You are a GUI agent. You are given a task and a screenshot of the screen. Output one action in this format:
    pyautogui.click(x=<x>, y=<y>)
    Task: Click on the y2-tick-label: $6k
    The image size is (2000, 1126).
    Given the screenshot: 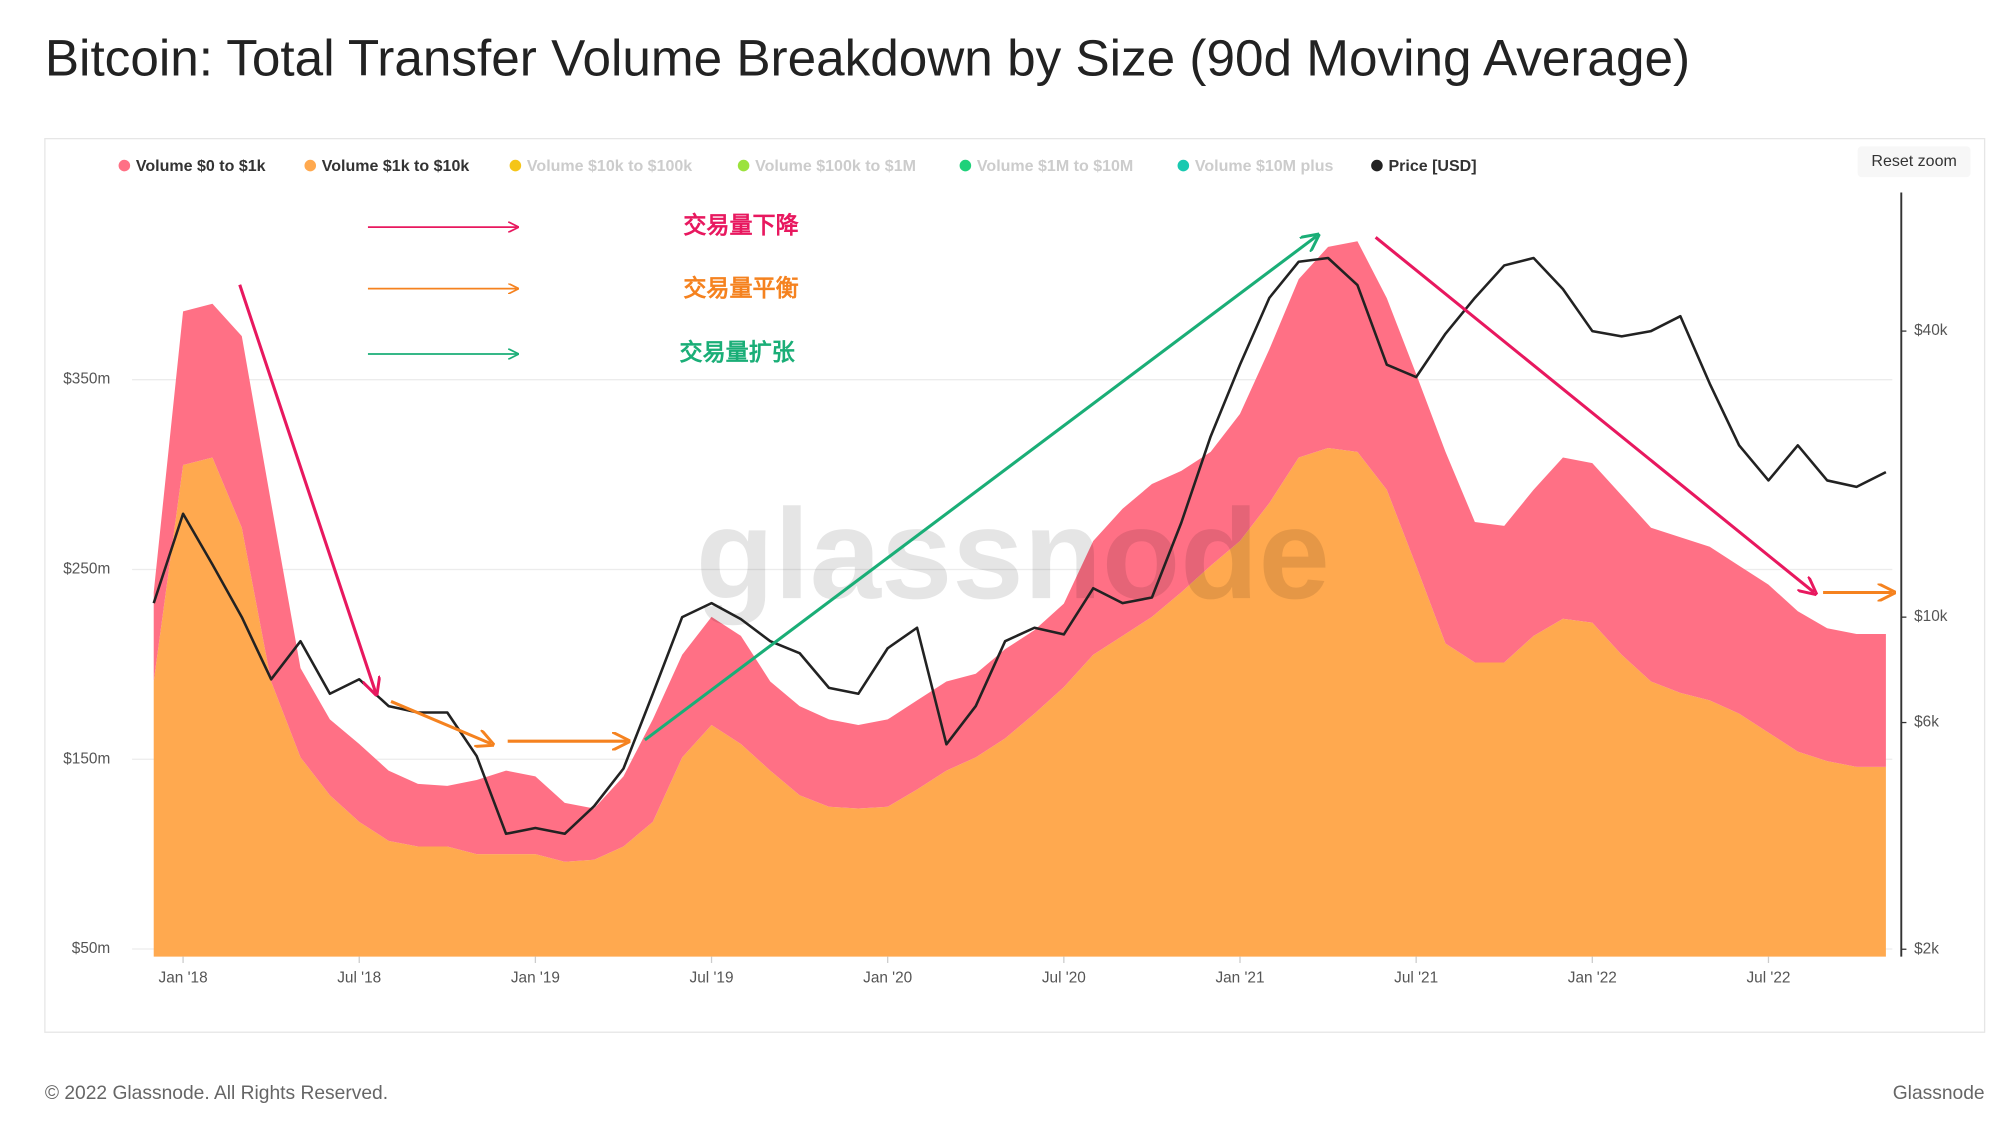 What is the action you would take?
    pyautogui.click(x=1926, y=722)
    